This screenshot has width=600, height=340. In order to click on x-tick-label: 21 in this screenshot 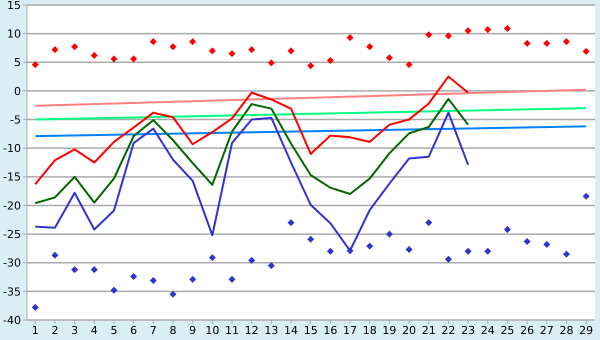, I will do `click(429, 330)`.